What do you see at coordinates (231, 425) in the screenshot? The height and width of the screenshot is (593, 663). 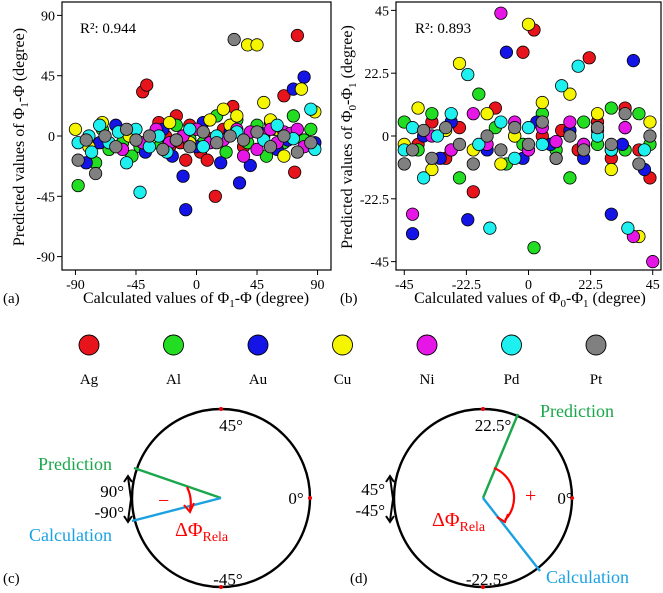 I see `label-top-c: 45°` at bounding box center [231, 425].